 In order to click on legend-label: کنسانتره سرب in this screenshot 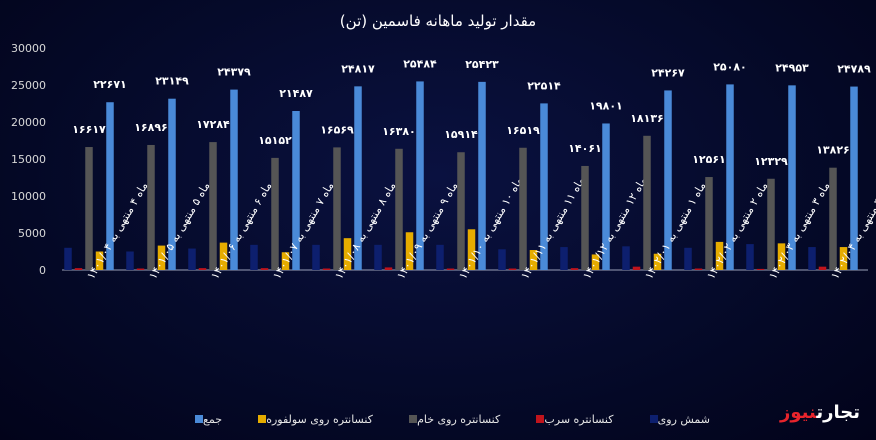, I will do `click(579, 419)`.